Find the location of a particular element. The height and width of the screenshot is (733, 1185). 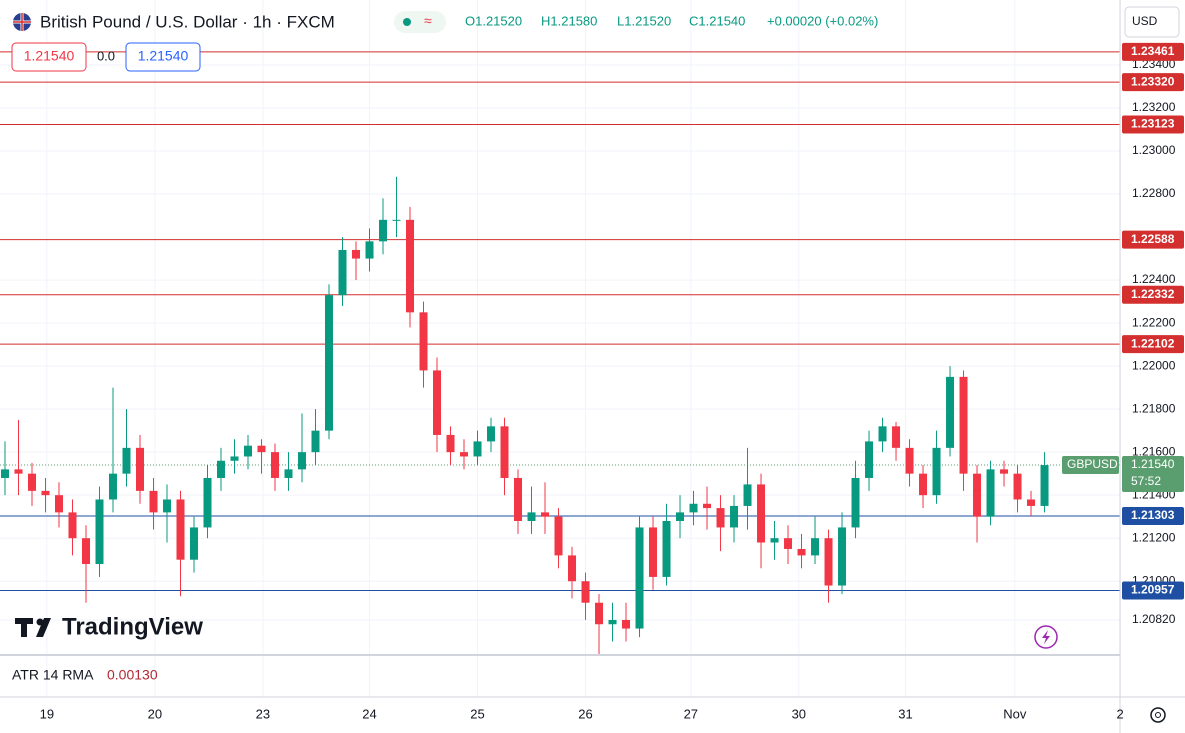

level-label: 1.22332 is located at coordinates (1153, 294).